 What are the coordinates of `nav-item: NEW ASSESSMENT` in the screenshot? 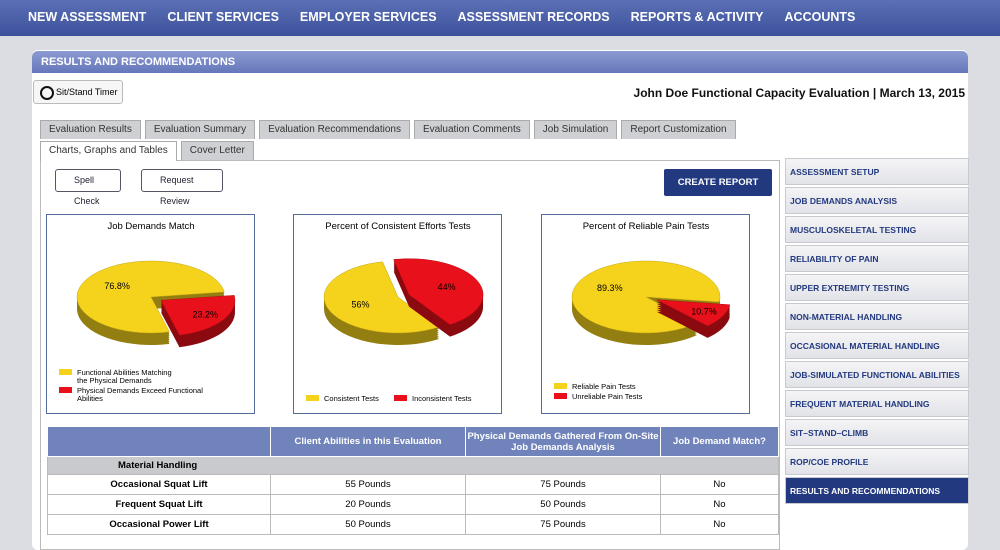 It's located at (87, 17).